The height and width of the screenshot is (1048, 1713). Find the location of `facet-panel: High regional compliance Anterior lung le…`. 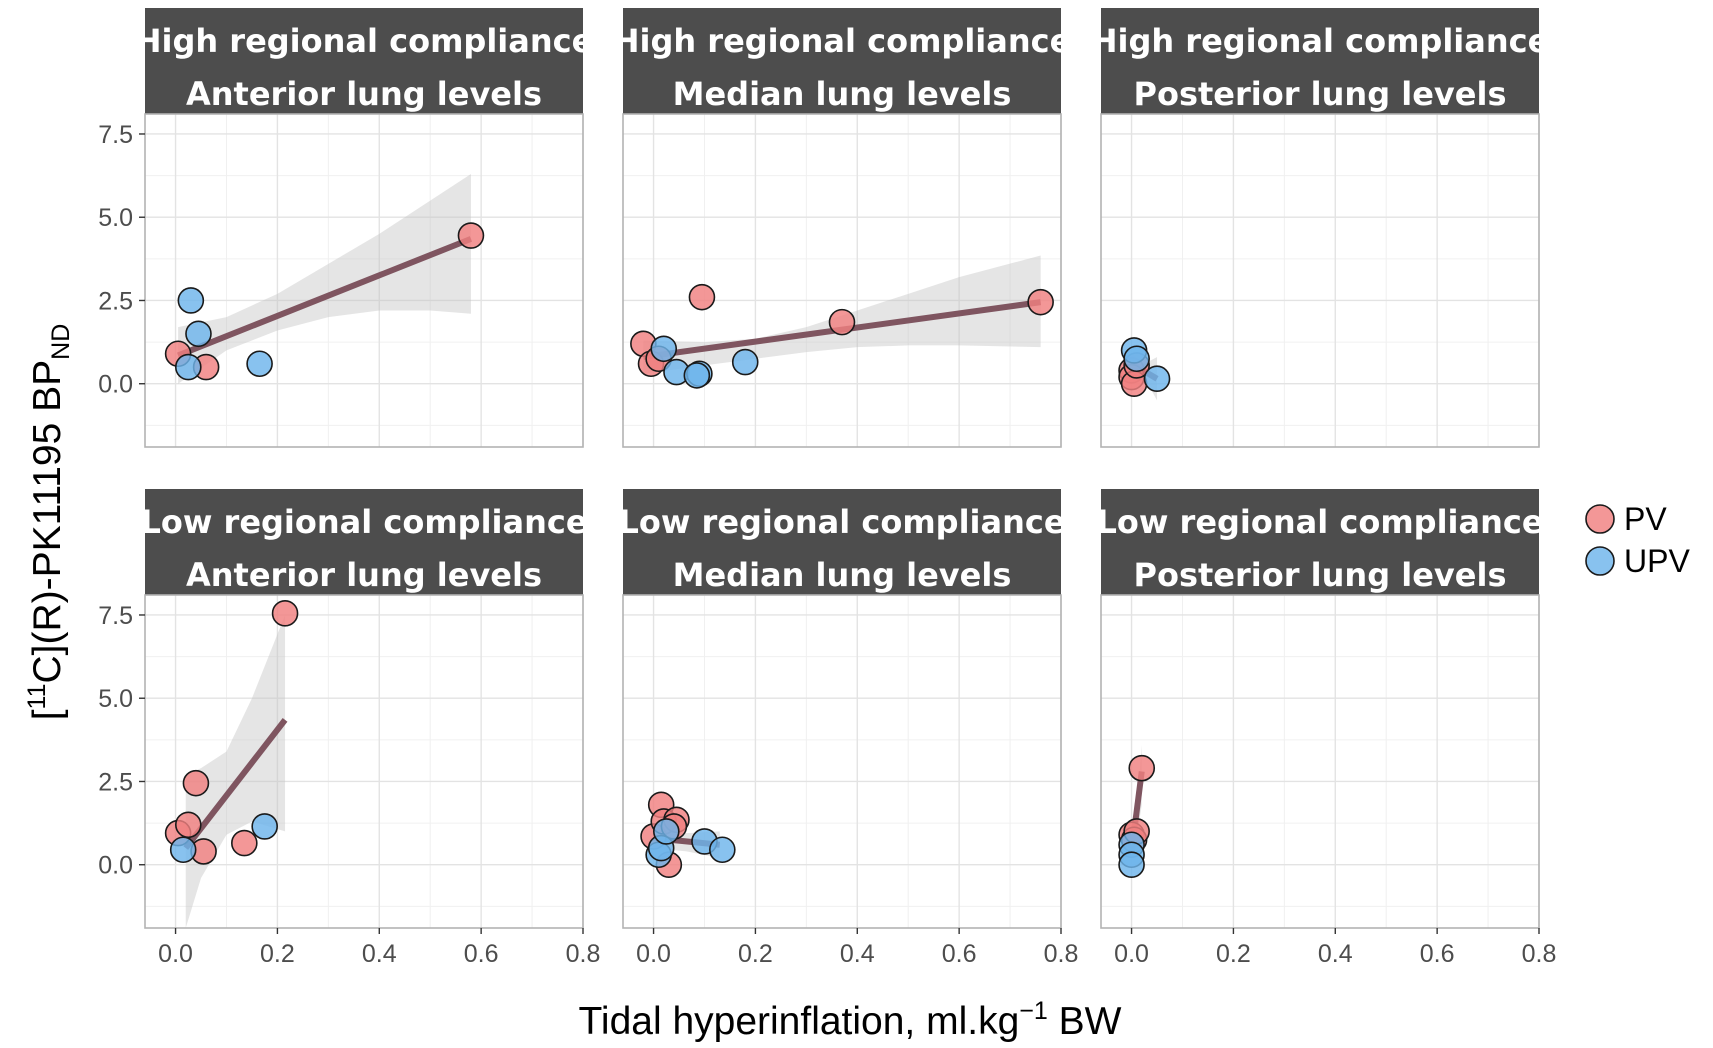

facet-panel: High regional compliance Anterior lung le… is located at coordinates (346, 228).